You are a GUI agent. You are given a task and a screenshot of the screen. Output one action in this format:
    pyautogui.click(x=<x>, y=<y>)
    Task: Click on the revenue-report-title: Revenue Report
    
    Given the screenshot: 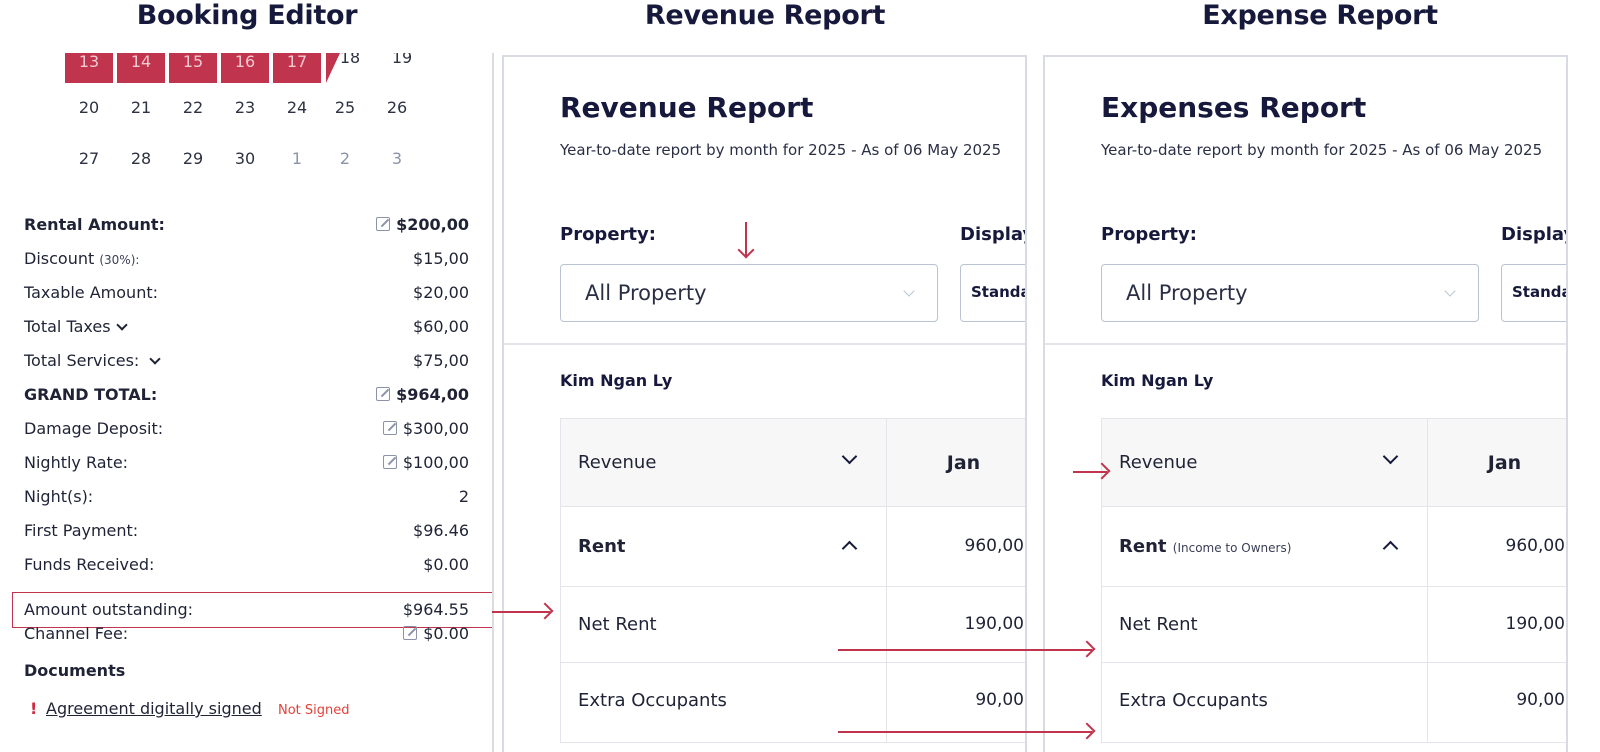 What is the action you would take?
    pyautogui.click(x=687, y=107)
    